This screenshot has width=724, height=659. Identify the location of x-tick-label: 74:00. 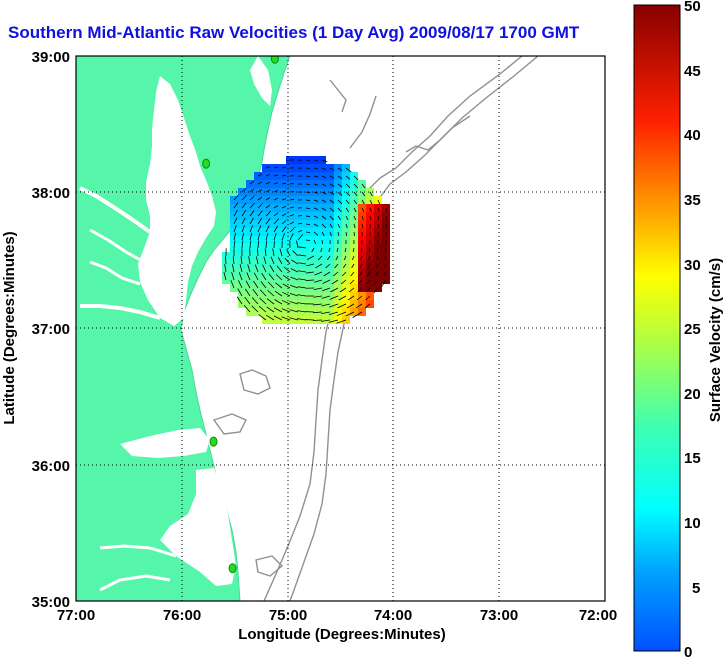
(393, 615).